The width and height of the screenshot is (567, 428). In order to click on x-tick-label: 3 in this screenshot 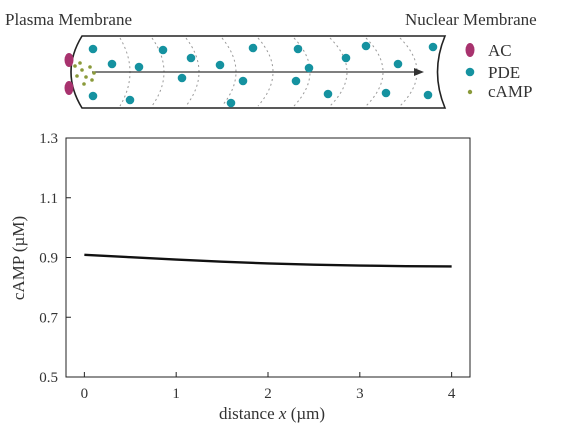, I will do `click(360, 394)`.